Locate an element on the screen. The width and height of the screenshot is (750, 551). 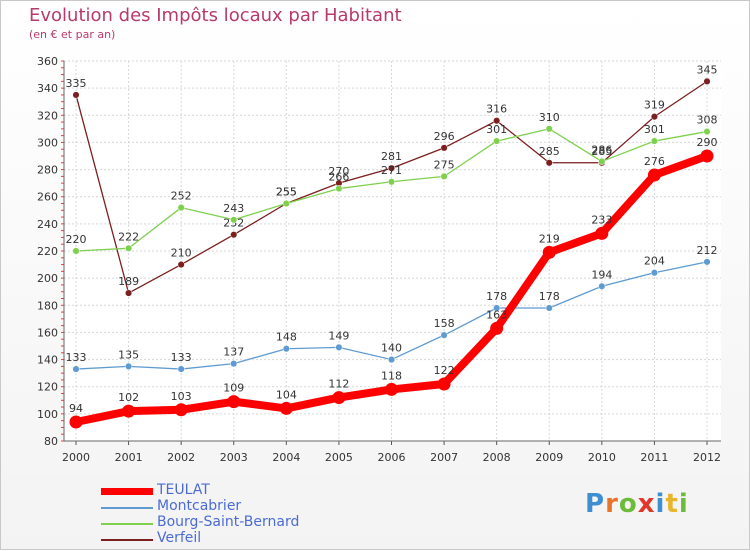
data-label-verfeil: 281 is located at coordinates (391, 156).